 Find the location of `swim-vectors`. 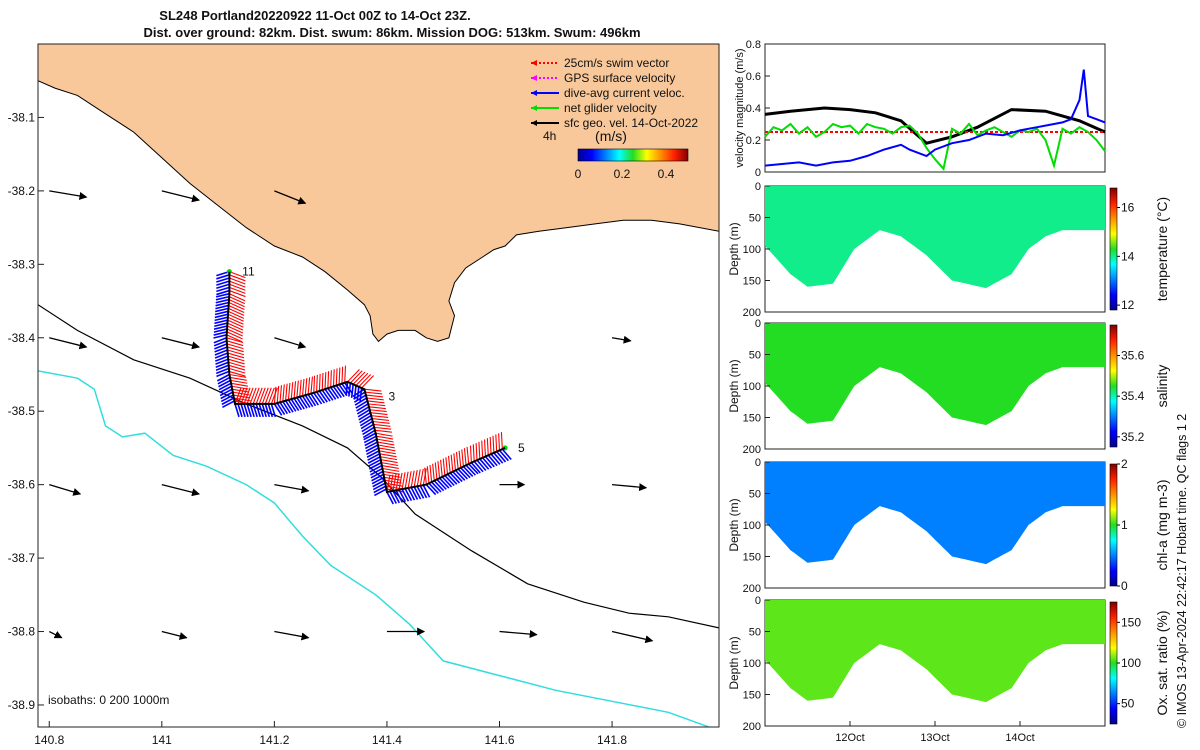

swim-vectors is located at coordinates (362, 387).